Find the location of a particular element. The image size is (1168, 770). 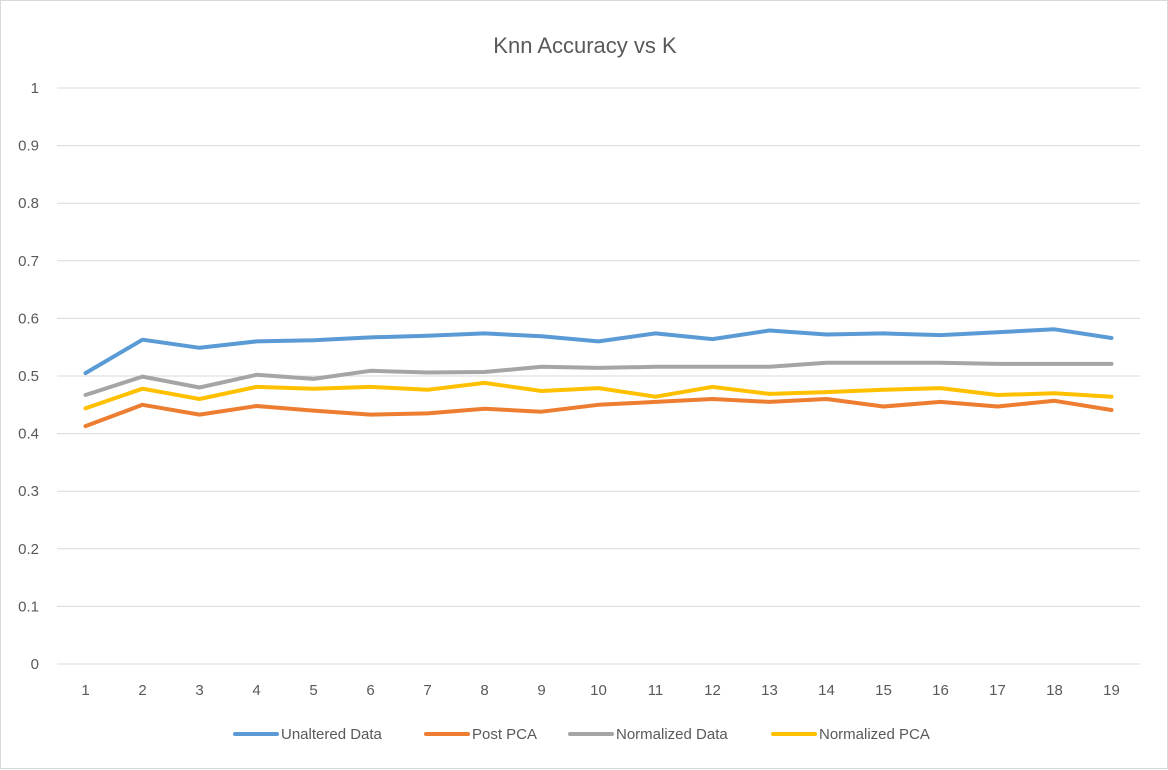

x-tick-label: 14 is located at coordinates (826, 690).